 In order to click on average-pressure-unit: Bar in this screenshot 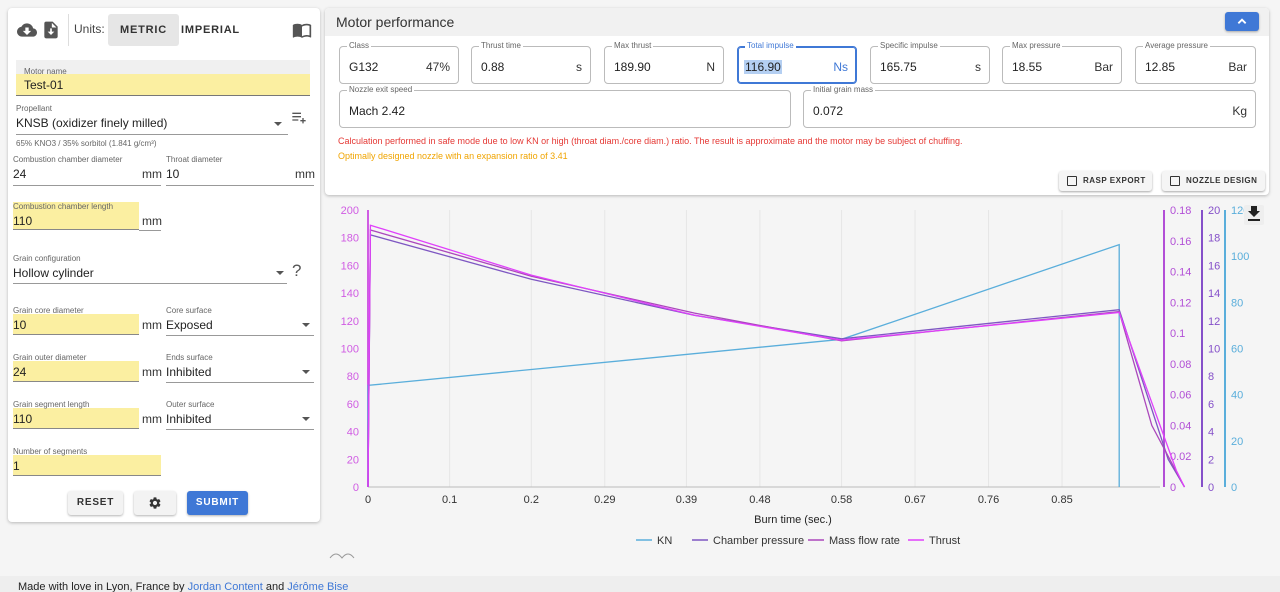, I will do `click(1237, 67)`.